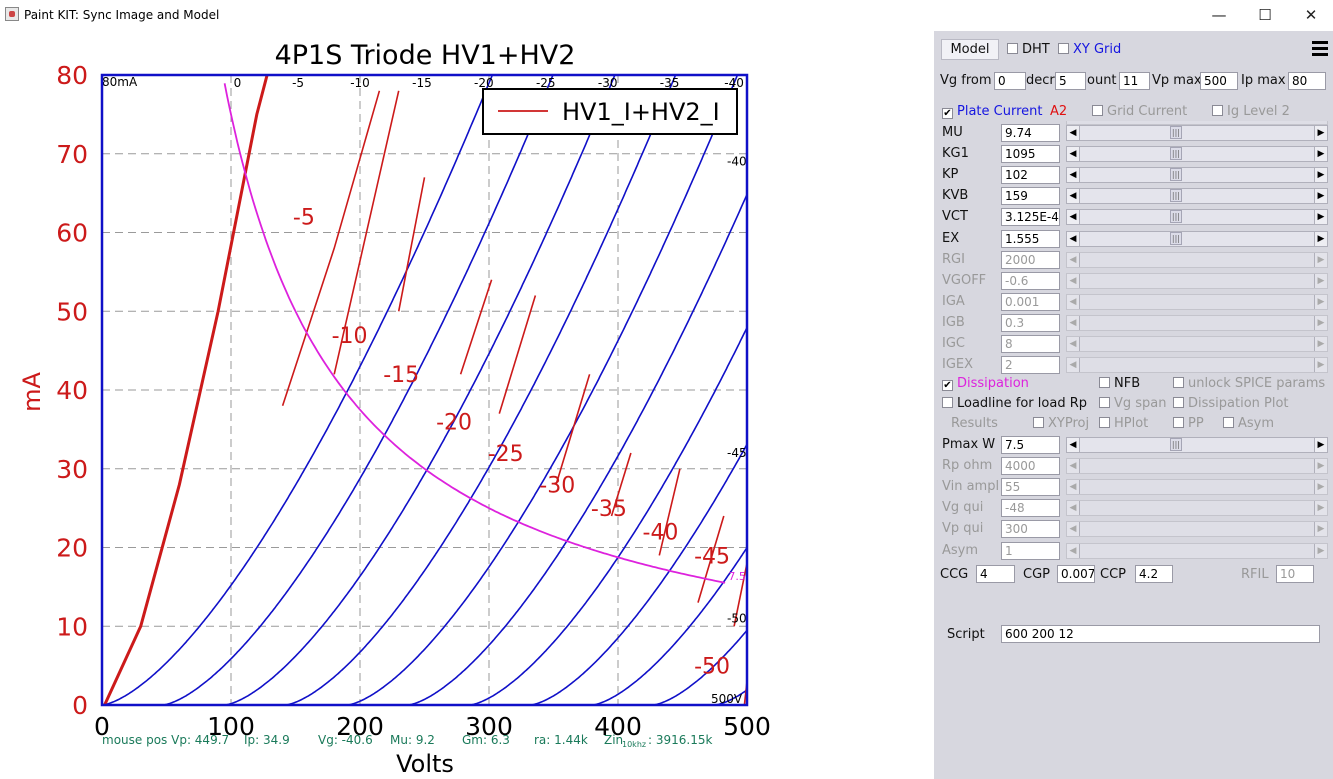 Image resolution: width=1333 pixels, height=779 pixels. I want to click on plate-current-checkbox-box: ✔, so click(947, 113).